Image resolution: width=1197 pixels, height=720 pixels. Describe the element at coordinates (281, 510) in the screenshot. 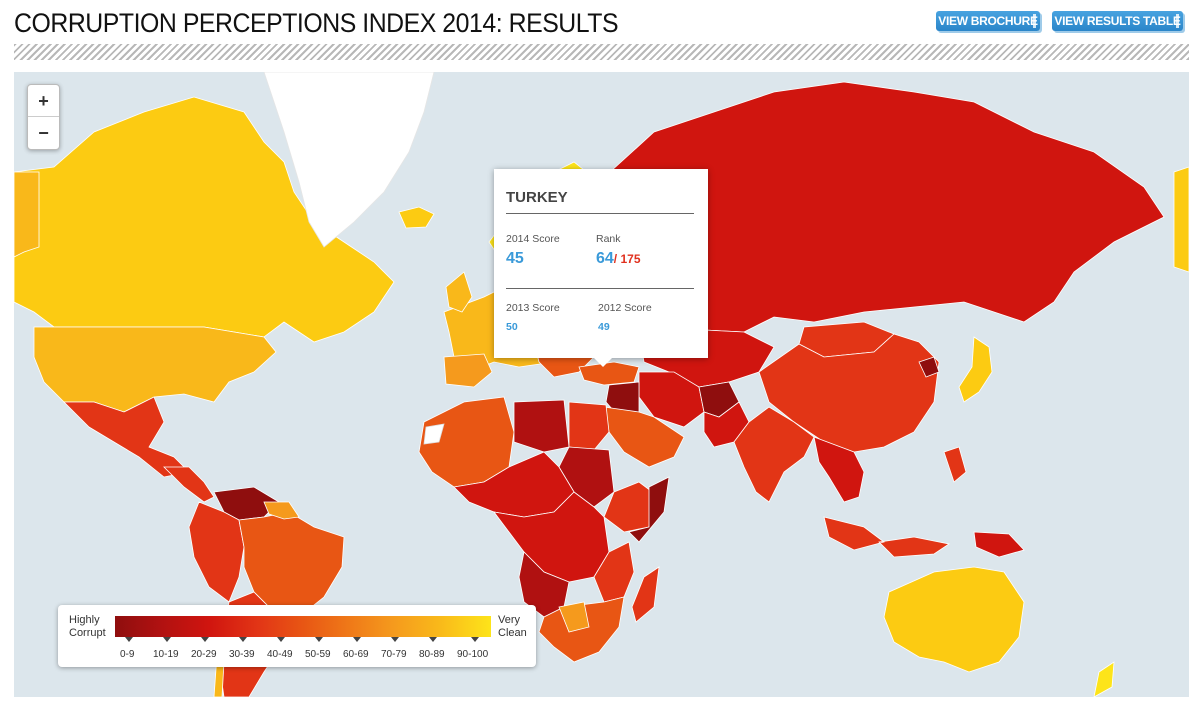

I see `region-guianas` at that location.